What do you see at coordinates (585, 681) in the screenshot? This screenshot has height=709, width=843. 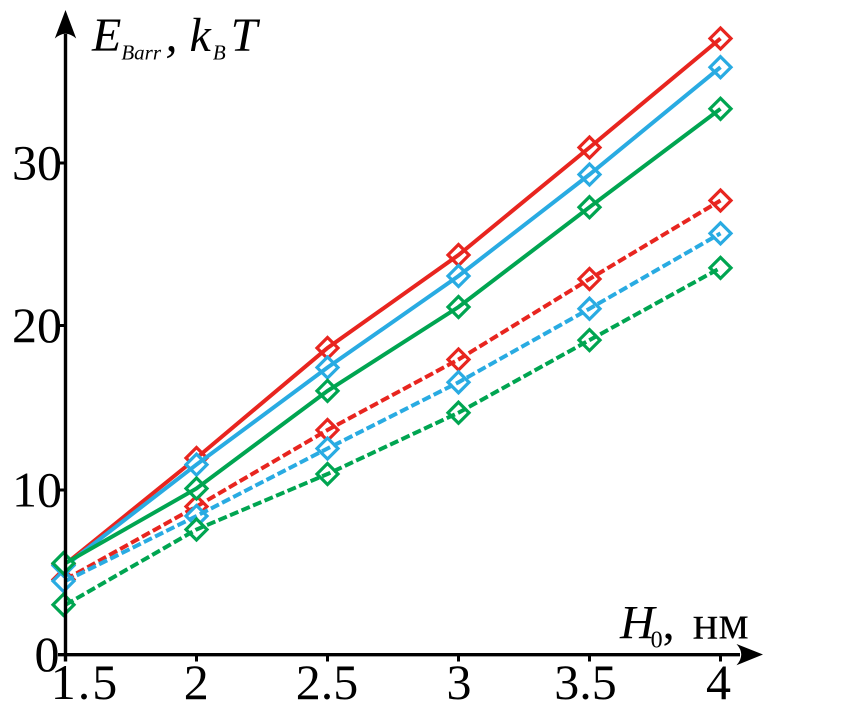 I see `svg-text: 3.5` at bounding box center [585, 681].